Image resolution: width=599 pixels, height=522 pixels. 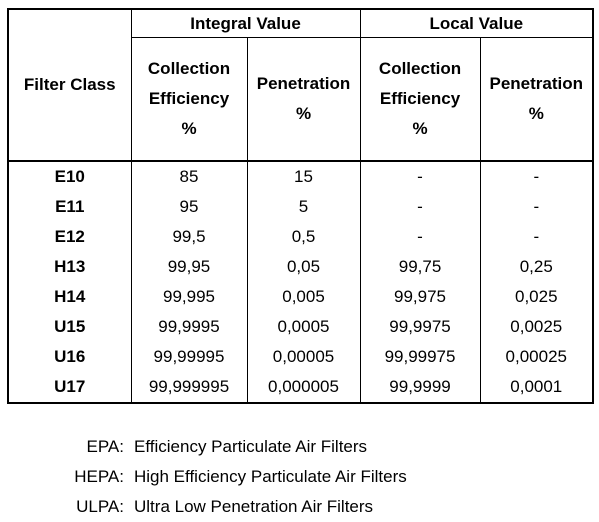 I want to click on local-penetration-cell: 0,25, so click(x=537, y=267).